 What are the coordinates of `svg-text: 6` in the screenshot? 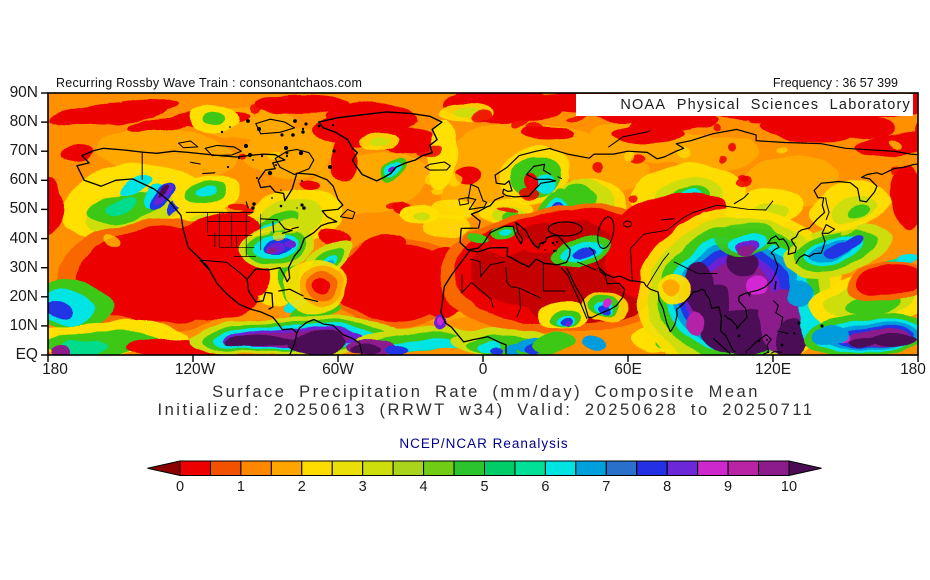 It's located at (545, 487).